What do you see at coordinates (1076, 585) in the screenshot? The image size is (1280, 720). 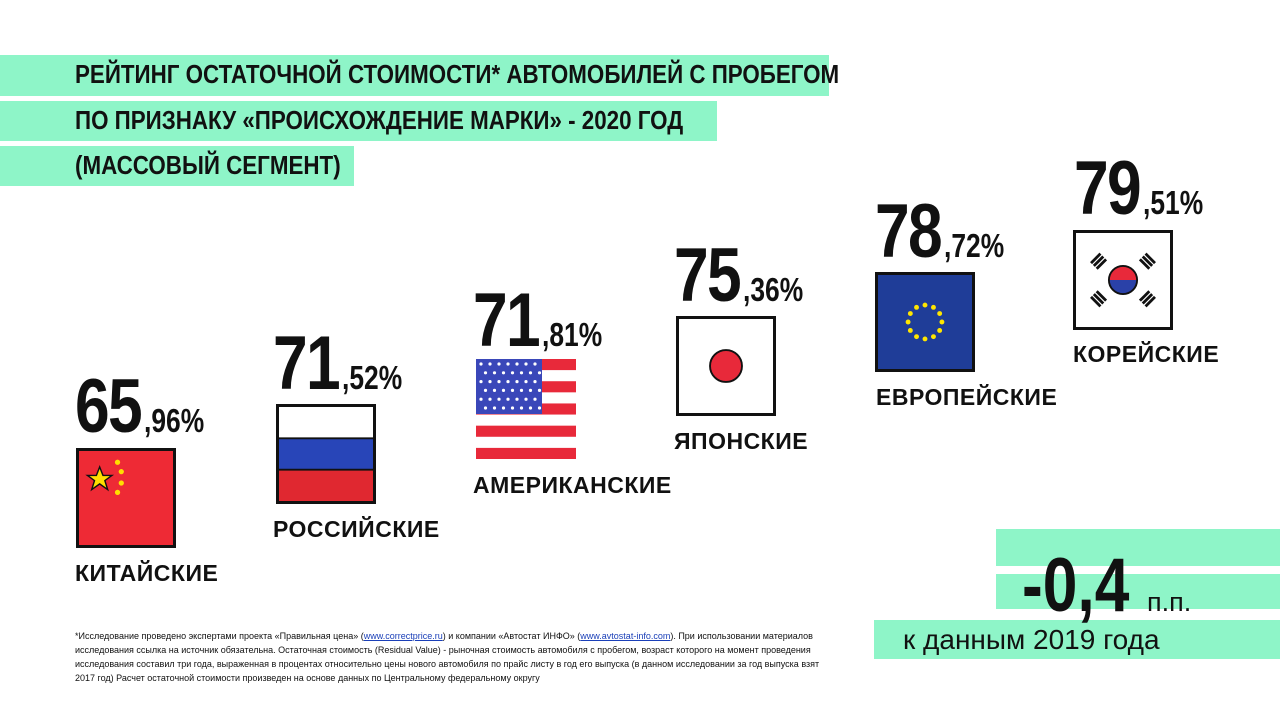 I see `delta-number: -0,4` at bounding box center [1076, 585].